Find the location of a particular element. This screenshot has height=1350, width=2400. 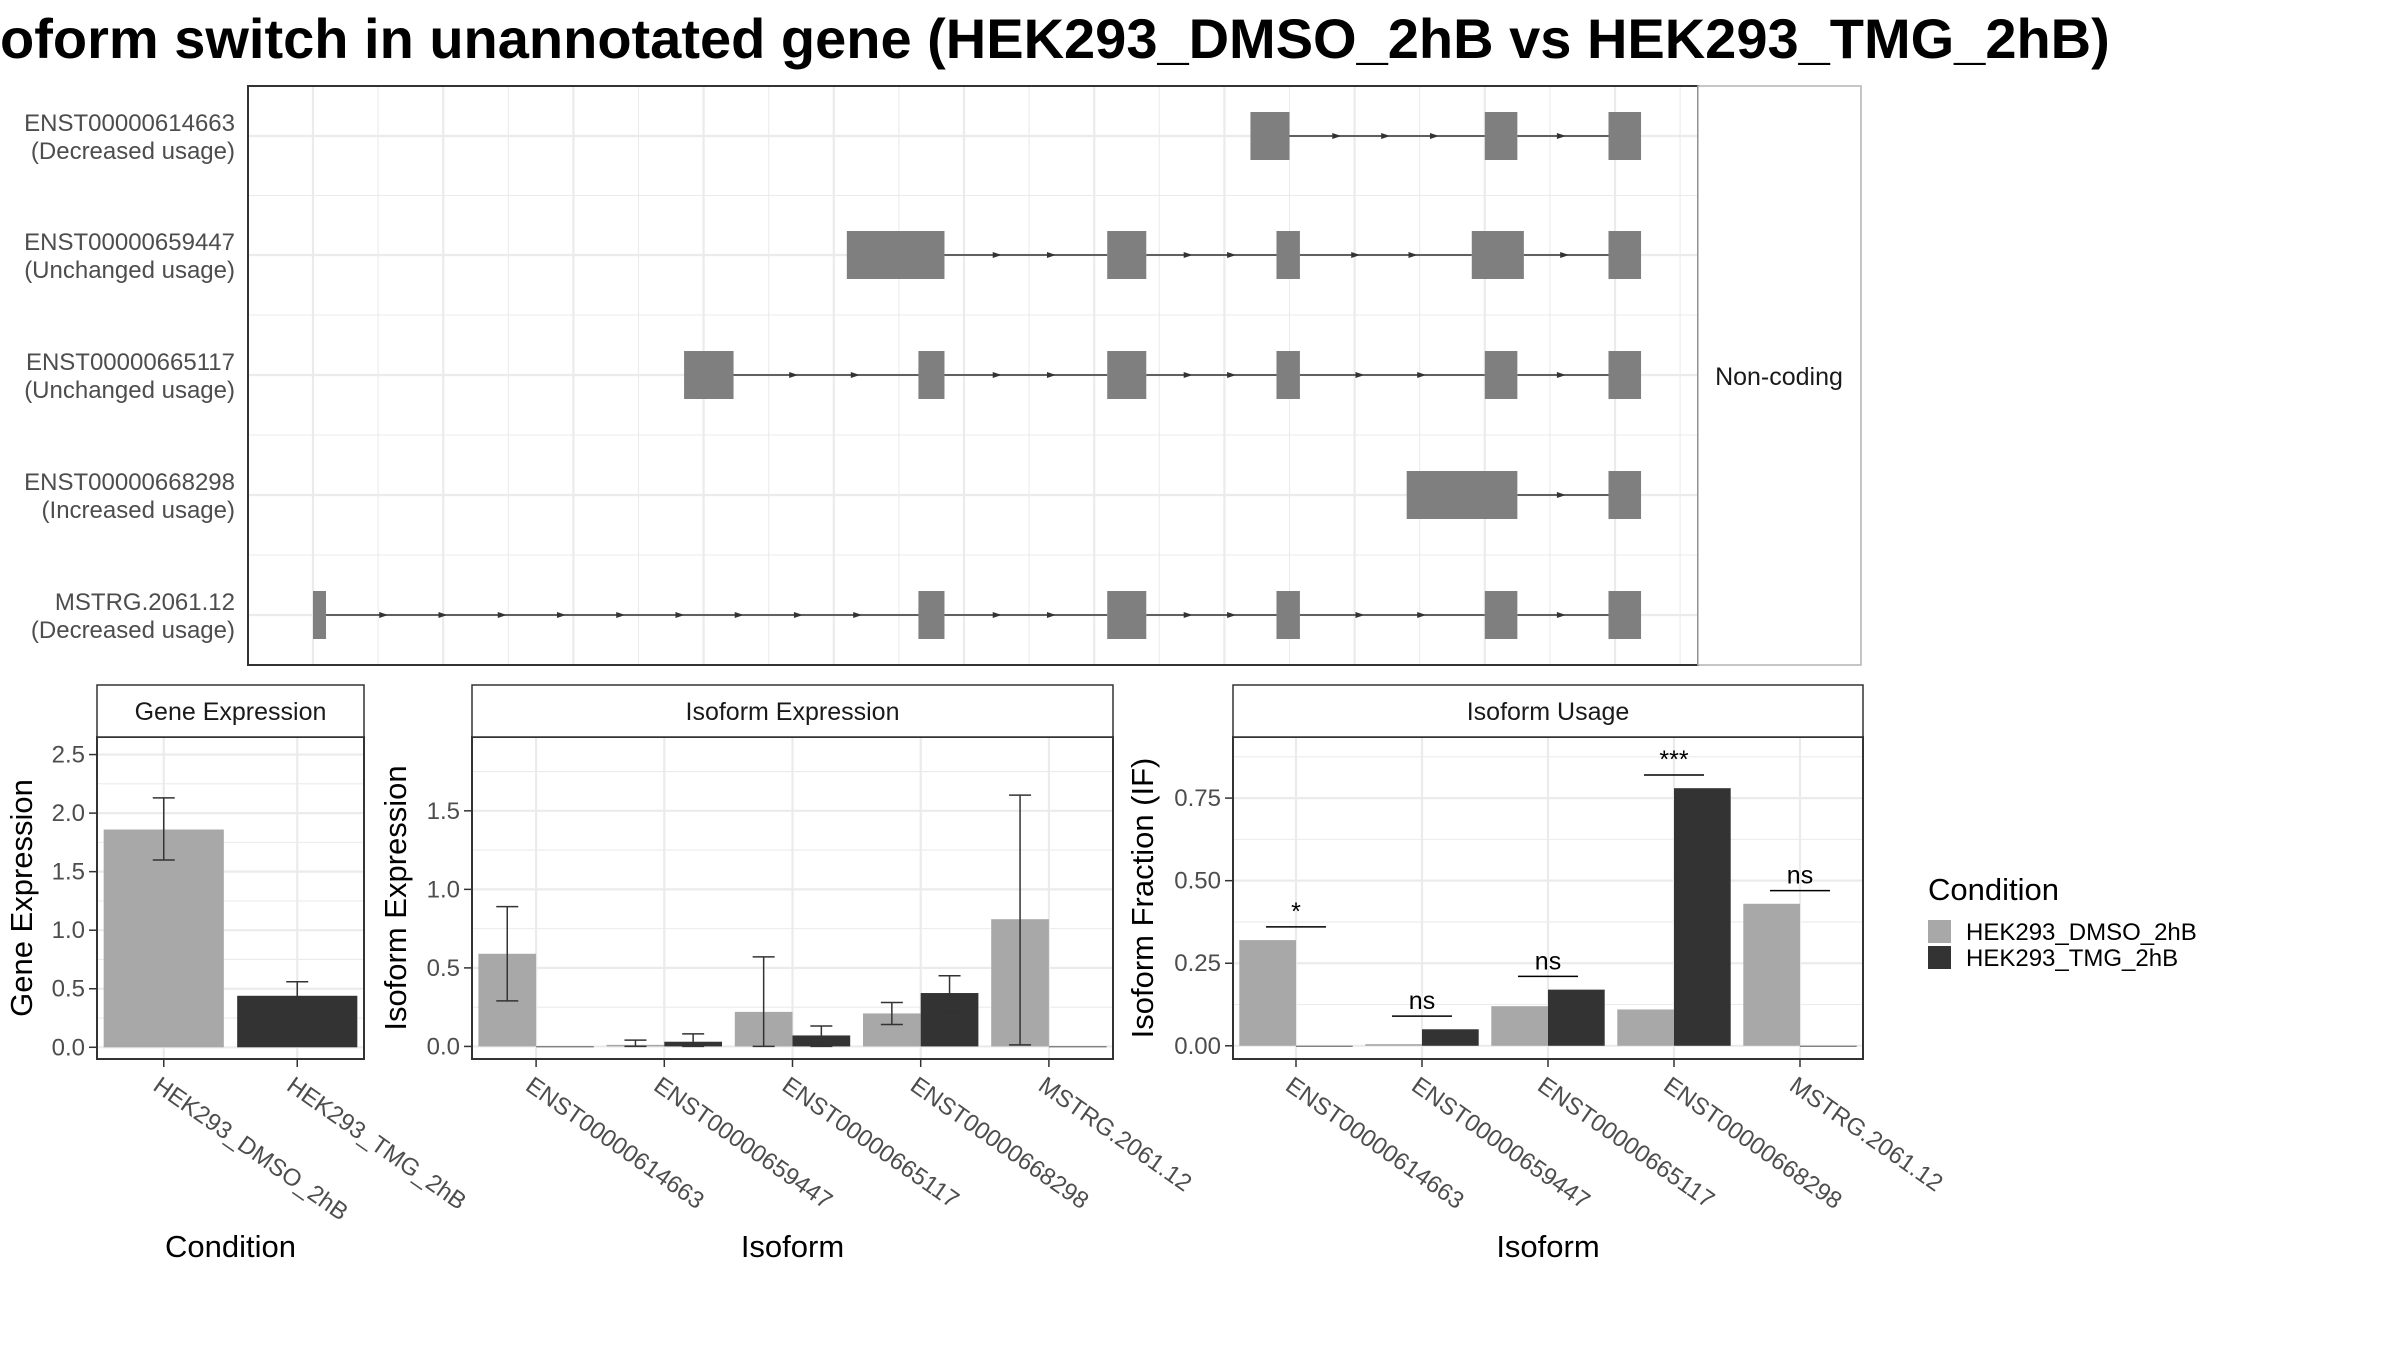

significance-label: *** is located at coordinates (1673, 760).